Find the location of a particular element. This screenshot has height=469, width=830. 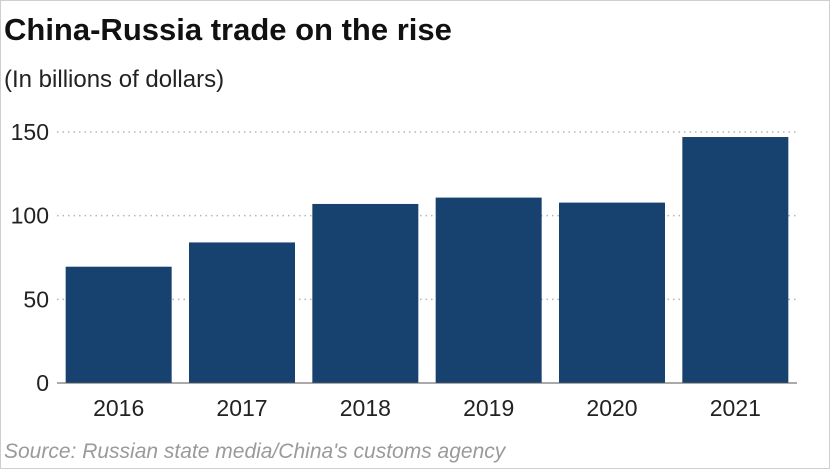

bar-2018 is located at coordinates (365, 293).